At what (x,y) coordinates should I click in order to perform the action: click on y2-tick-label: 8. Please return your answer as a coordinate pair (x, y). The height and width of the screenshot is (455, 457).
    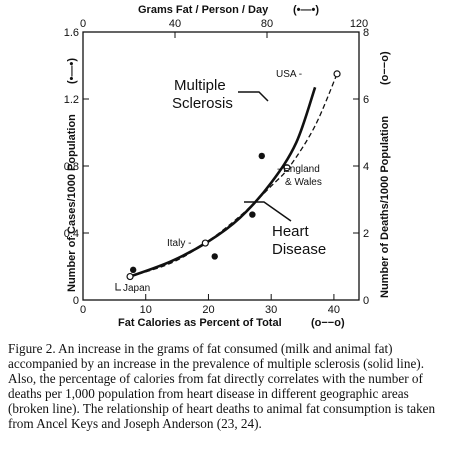
    Looking at the image, I should click on (366, 33).